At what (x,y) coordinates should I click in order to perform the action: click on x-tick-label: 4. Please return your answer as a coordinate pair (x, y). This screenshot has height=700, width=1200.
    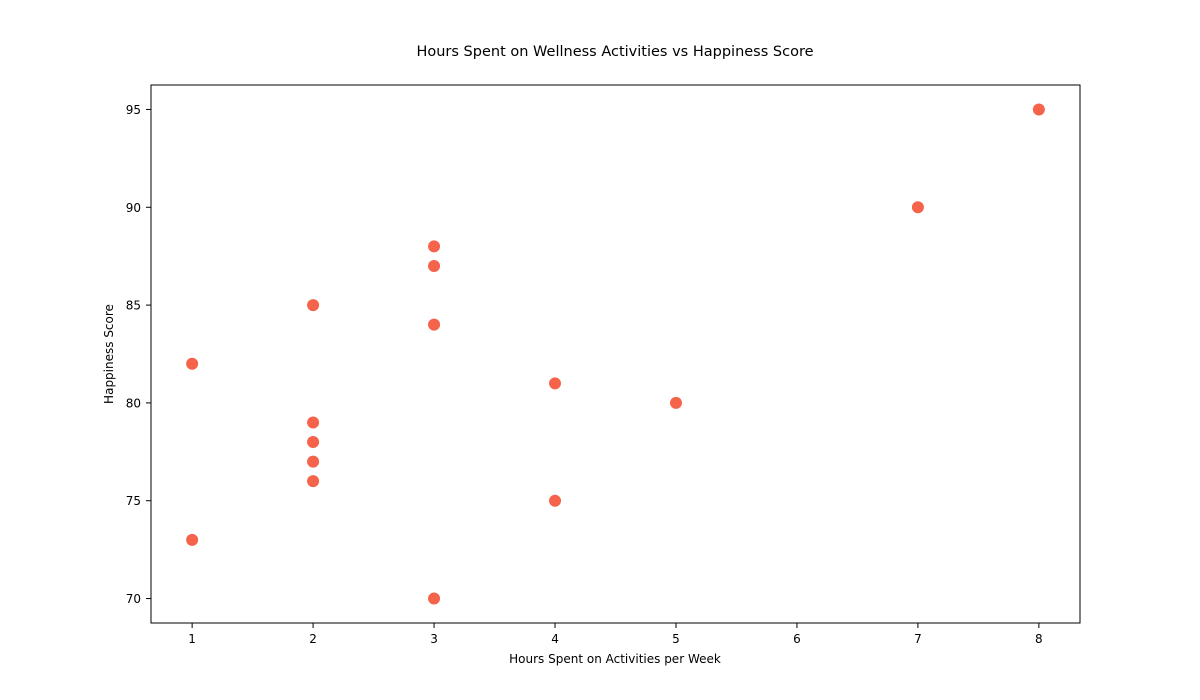
    Looking at the image, I should click on (555, 639).